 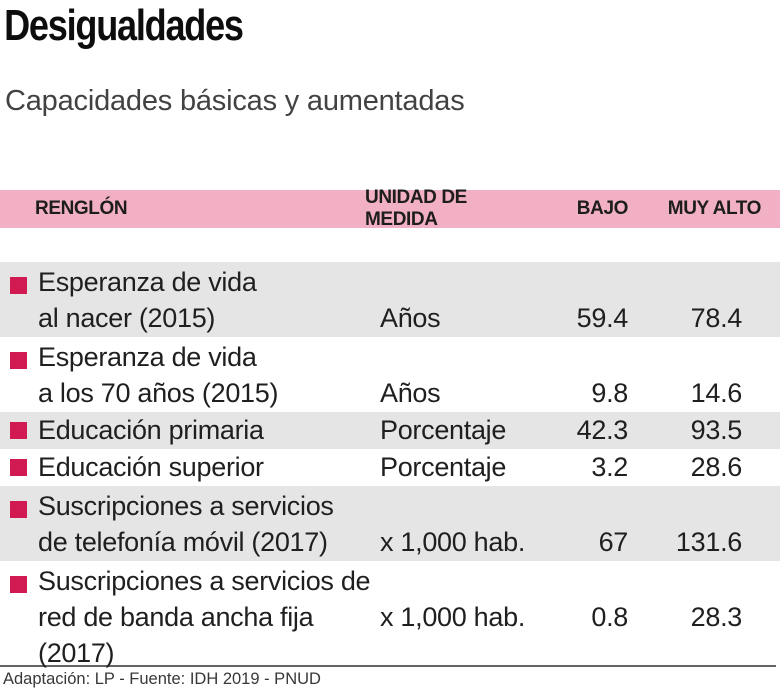 I want to click on row-value-low: 42.3, so click(x=602, y=430).